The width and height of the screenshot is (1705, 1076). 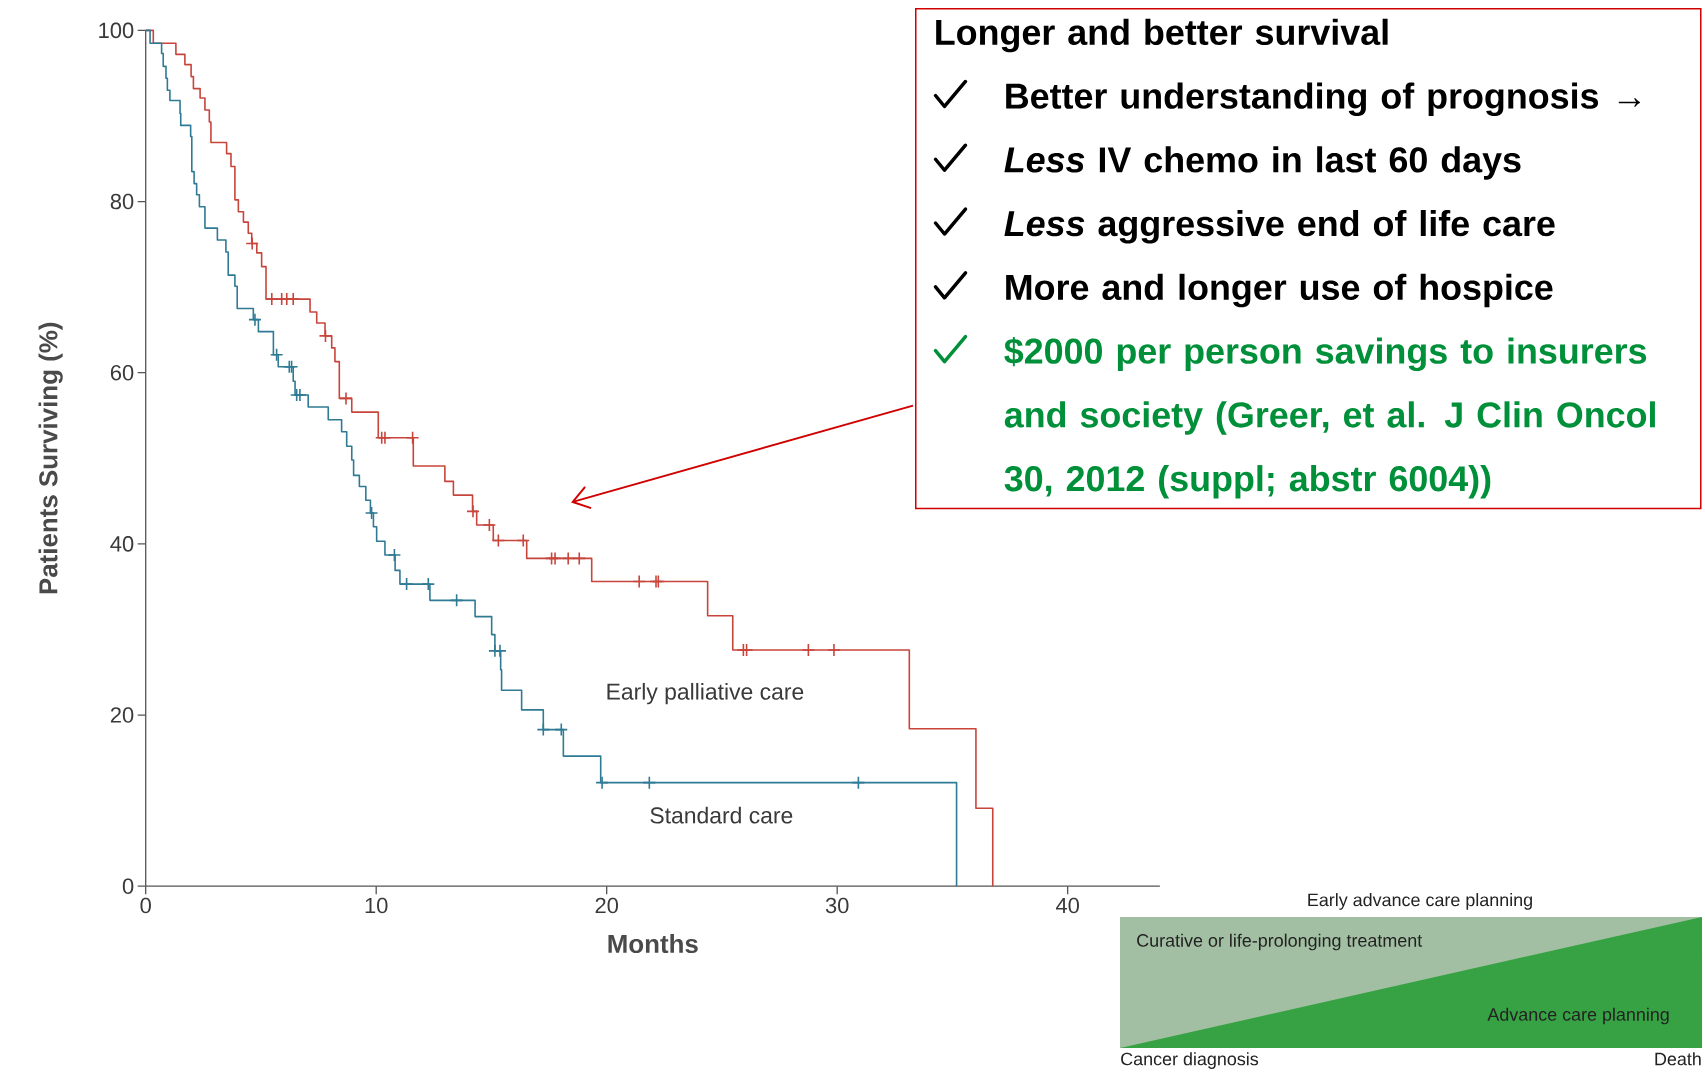 I want to click on y-axis-title: Patients Surviving (%), so click(x=50, y=458).